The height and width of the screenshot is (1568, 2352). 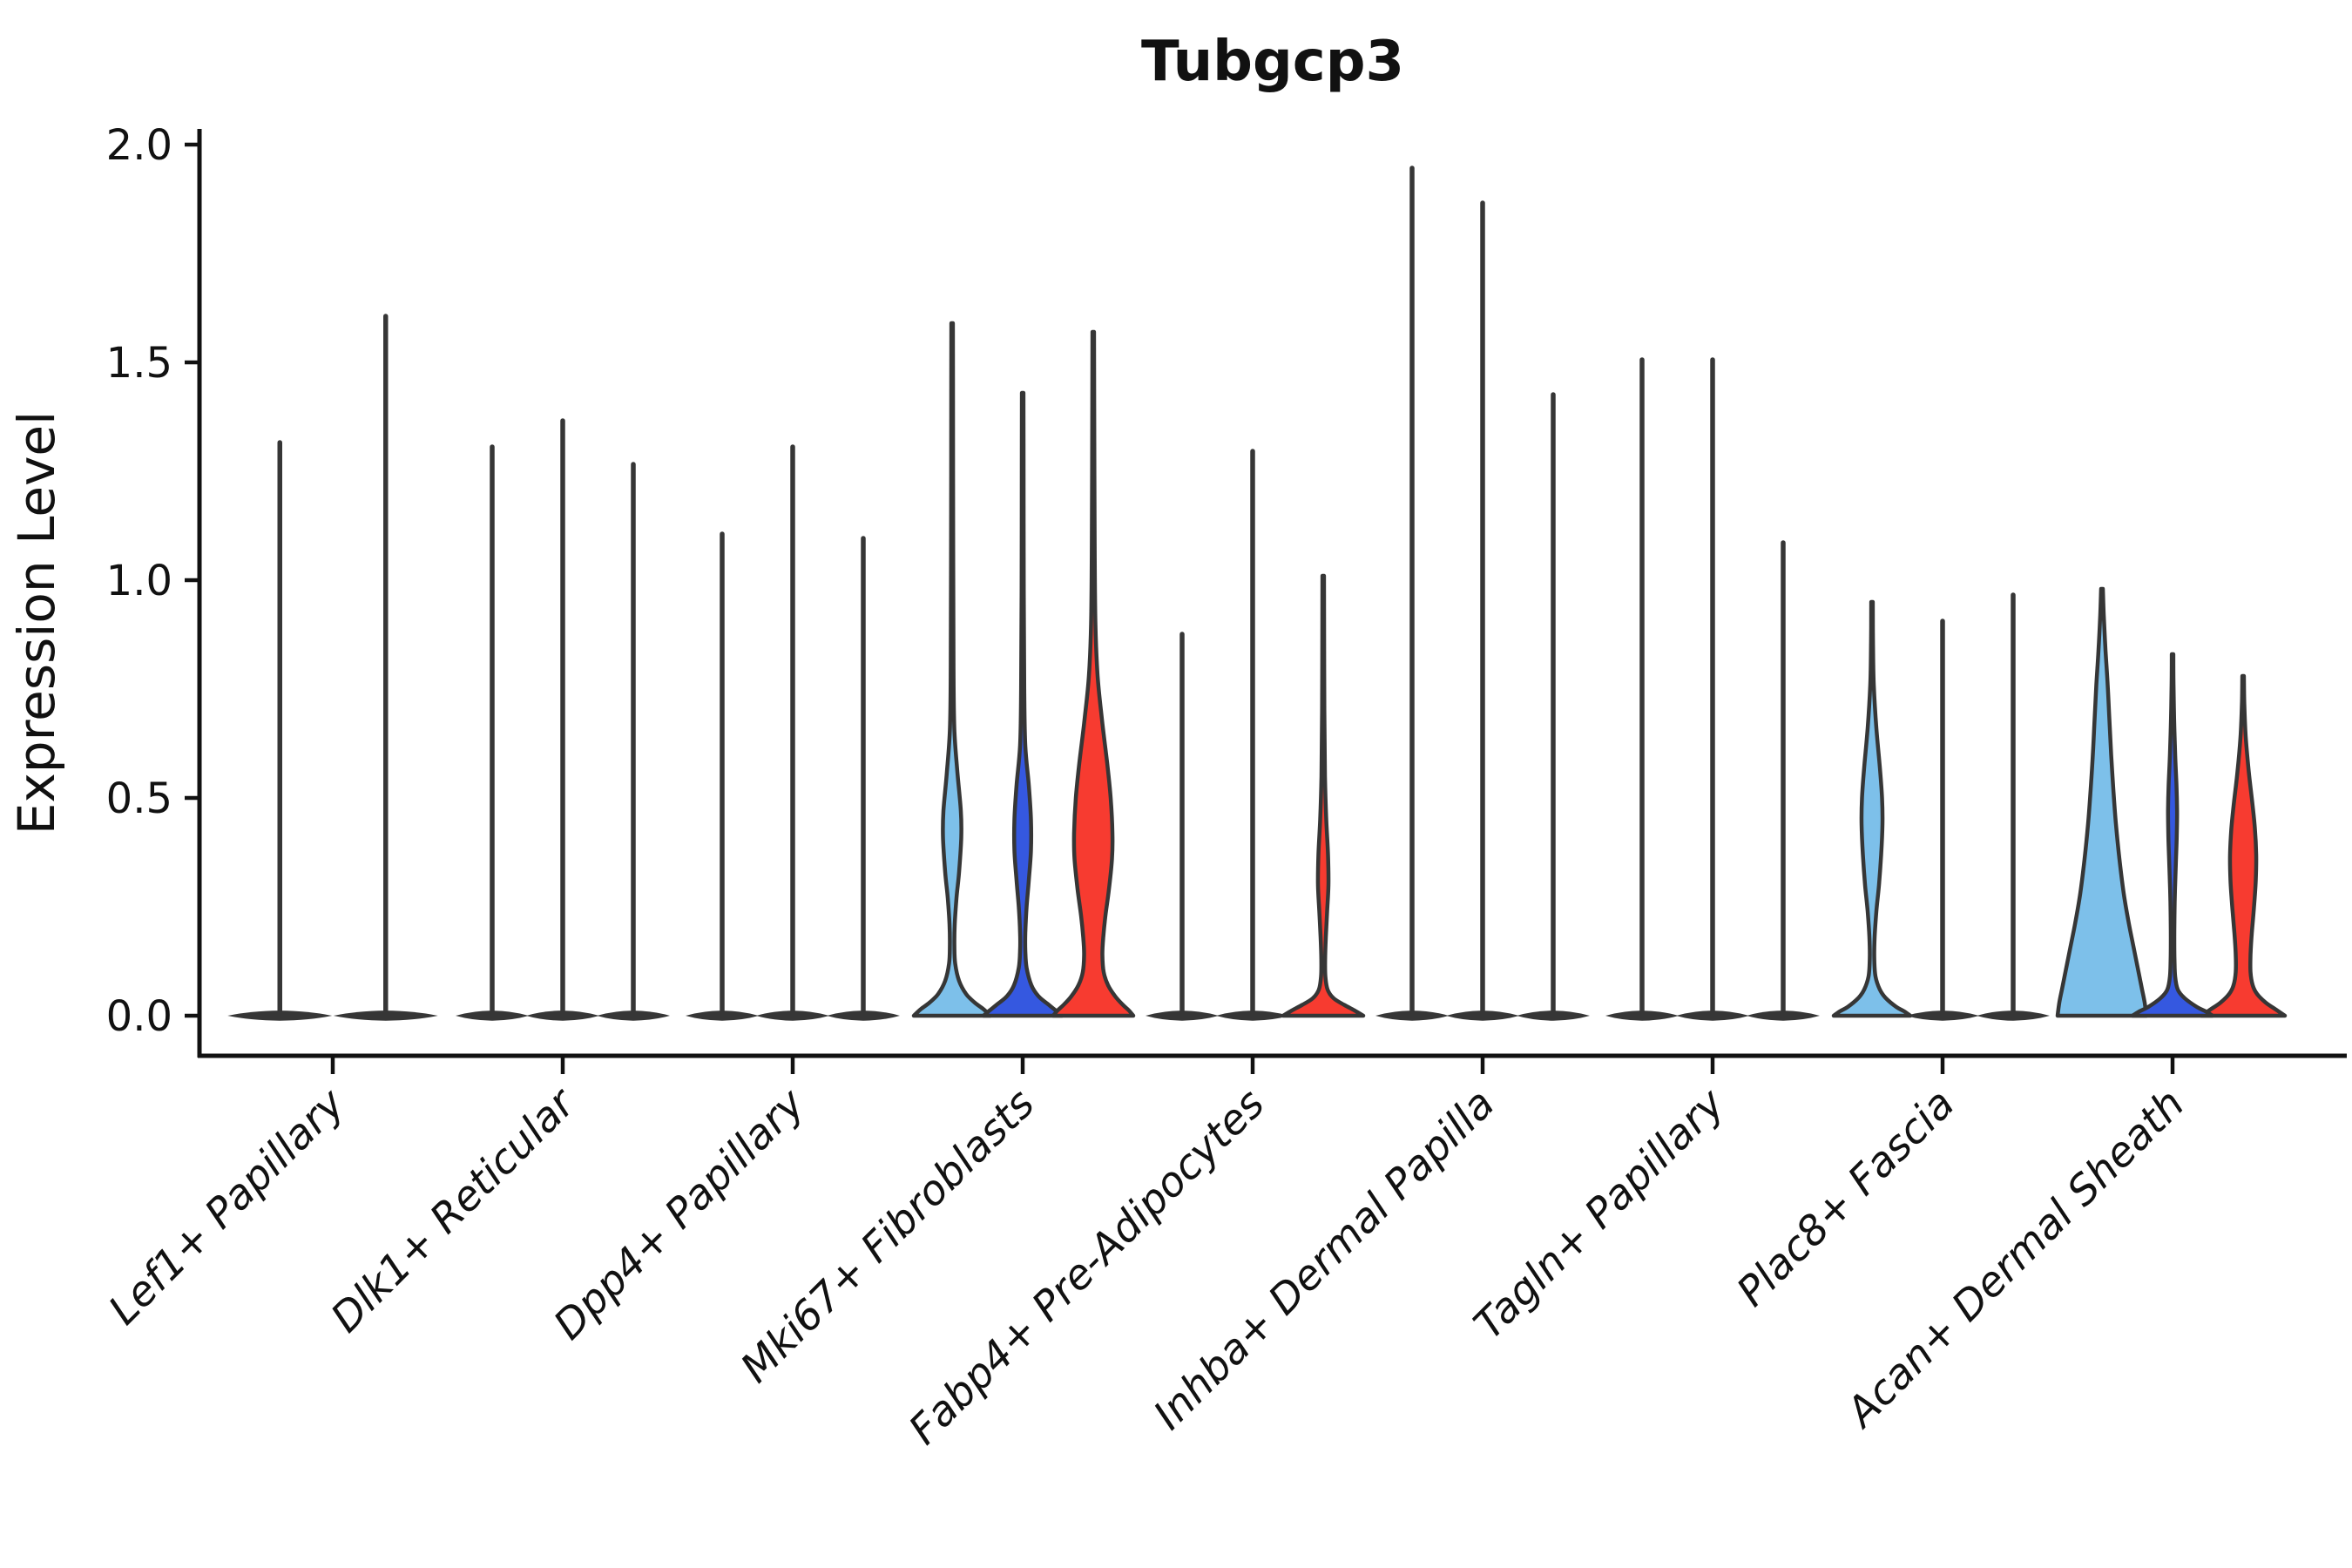 I want to click on x-tick-label: Dpp4+ Papillary, so click(x=679, y=1214).